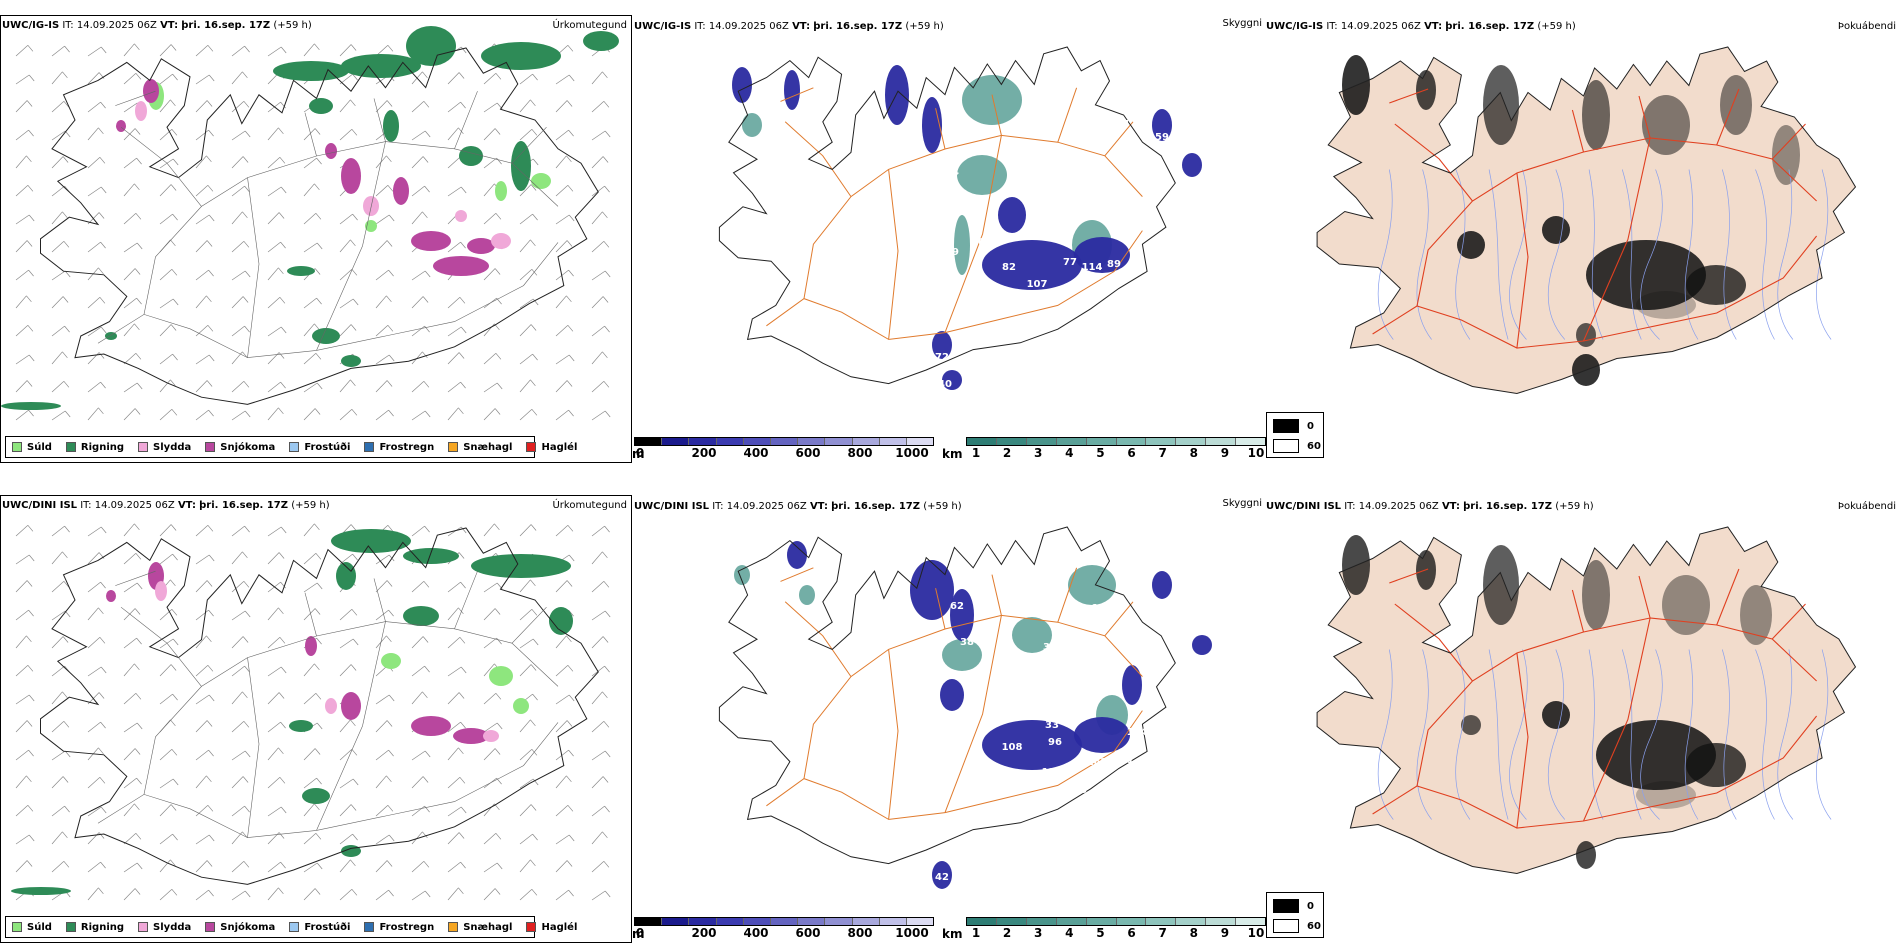  Describe the element at coordinates (808, 933) in the screenshot. I see `colorbar-tick: 600` at that location.